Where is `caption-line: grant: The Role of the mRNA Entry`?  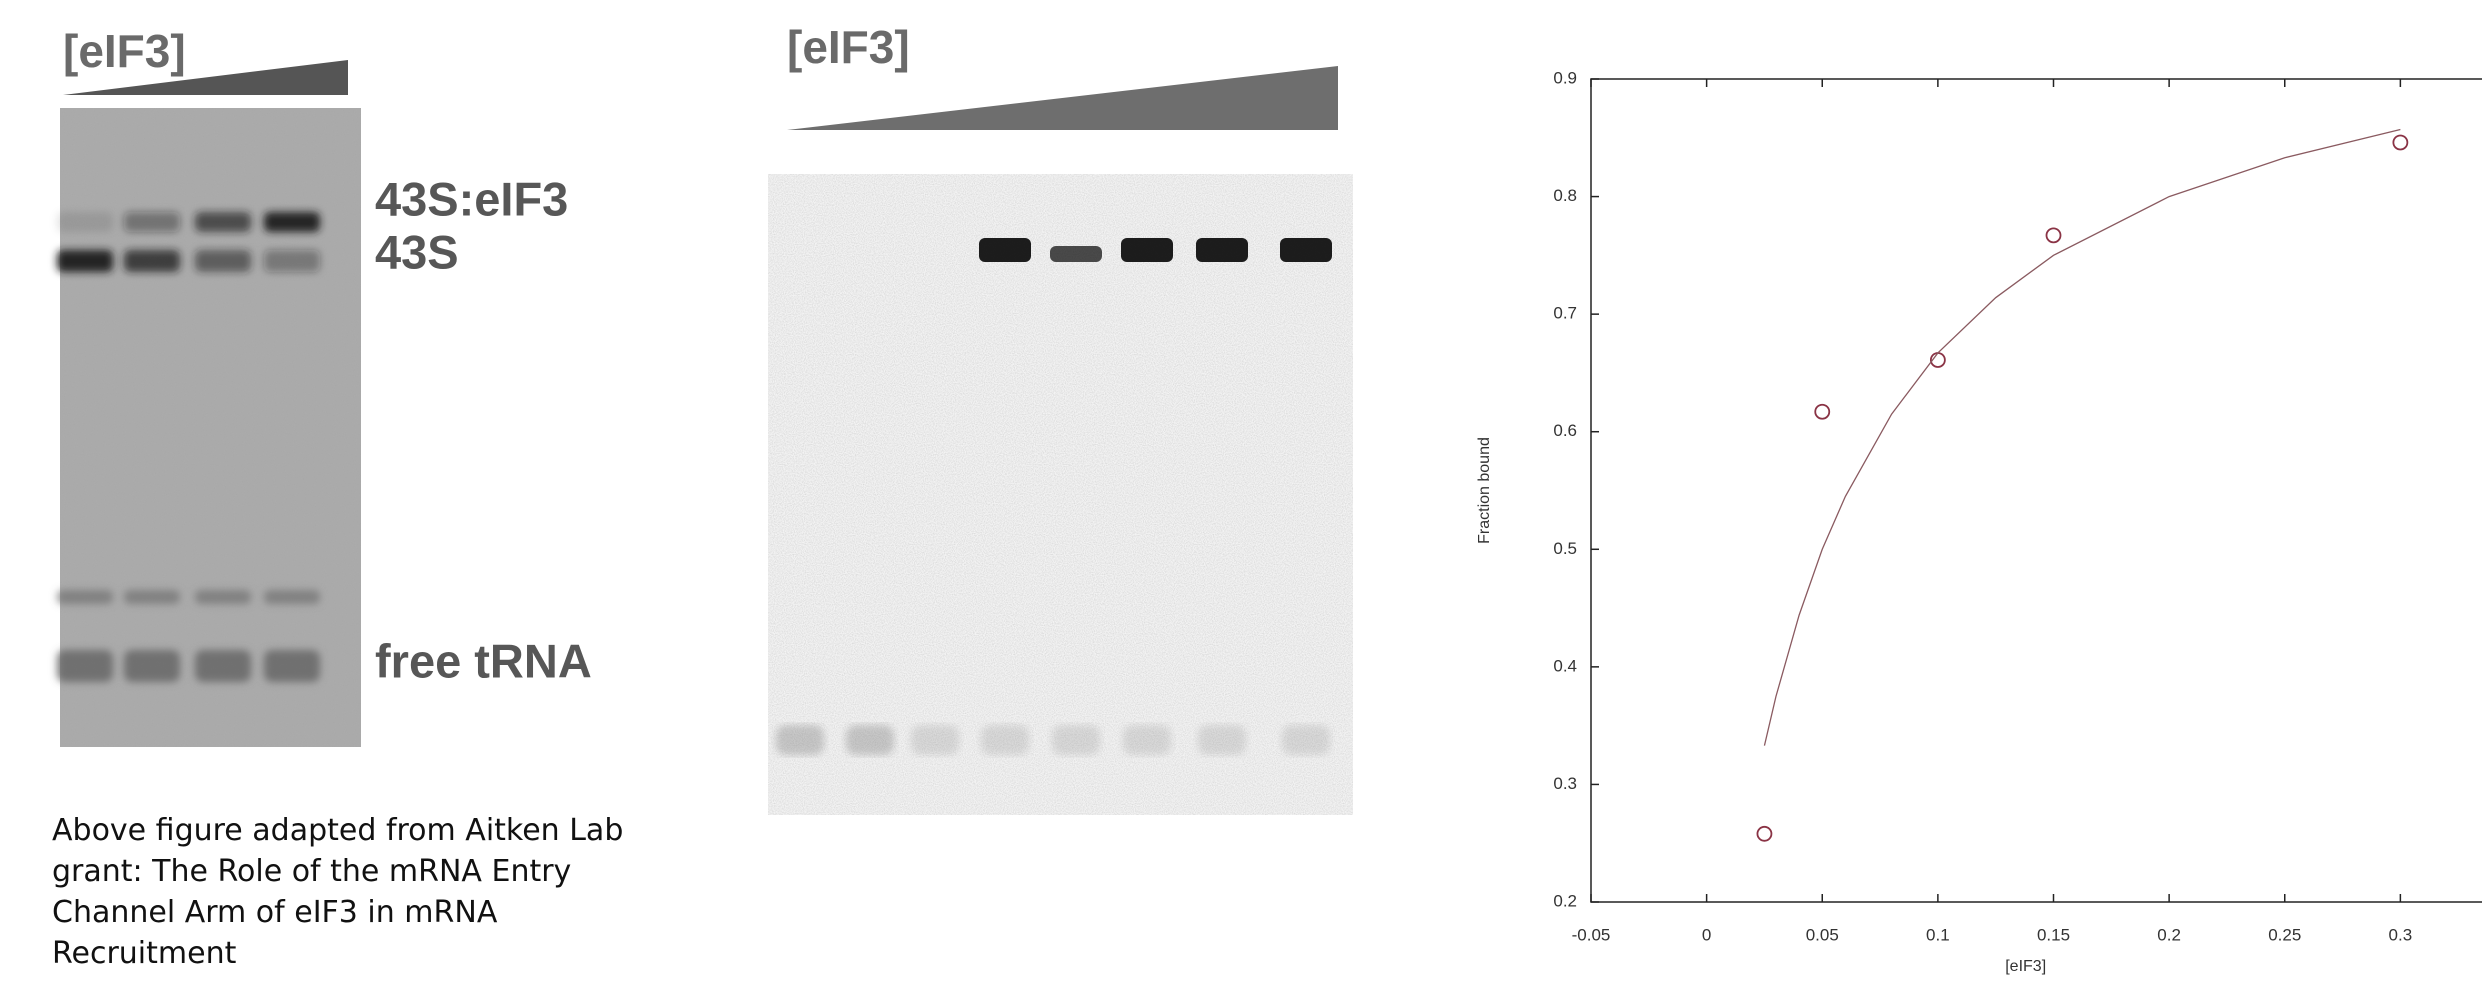
caption-line: grant: The Role of the mRNA Entry is located at coordinates (312, 871).